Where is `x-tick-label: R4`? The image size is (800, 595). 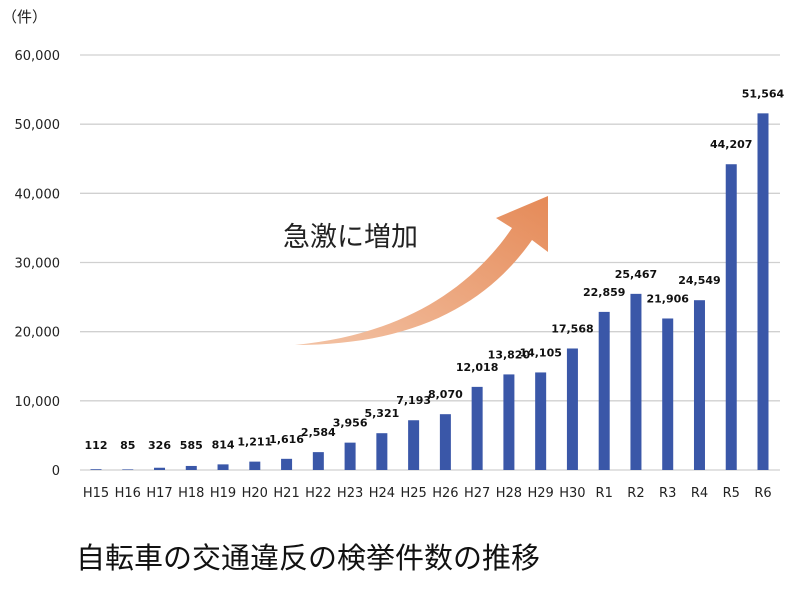
x-tick-label: R4 is located at coordinates (699, 493).